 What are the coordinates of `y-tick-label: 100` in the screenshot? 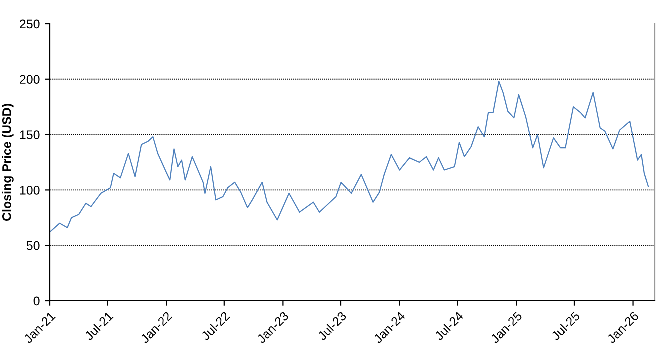 It's located at (30, 190).